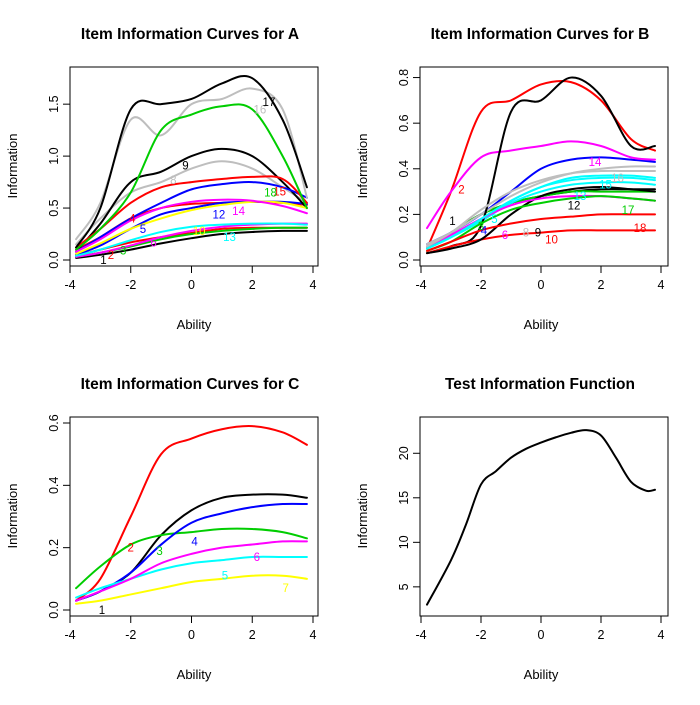 This screenshot has height=705, width=700. Describe the element at coordinates (54, 609) in the screenshot. I see `panel-C-y-tick-label: 0.0` at that location.